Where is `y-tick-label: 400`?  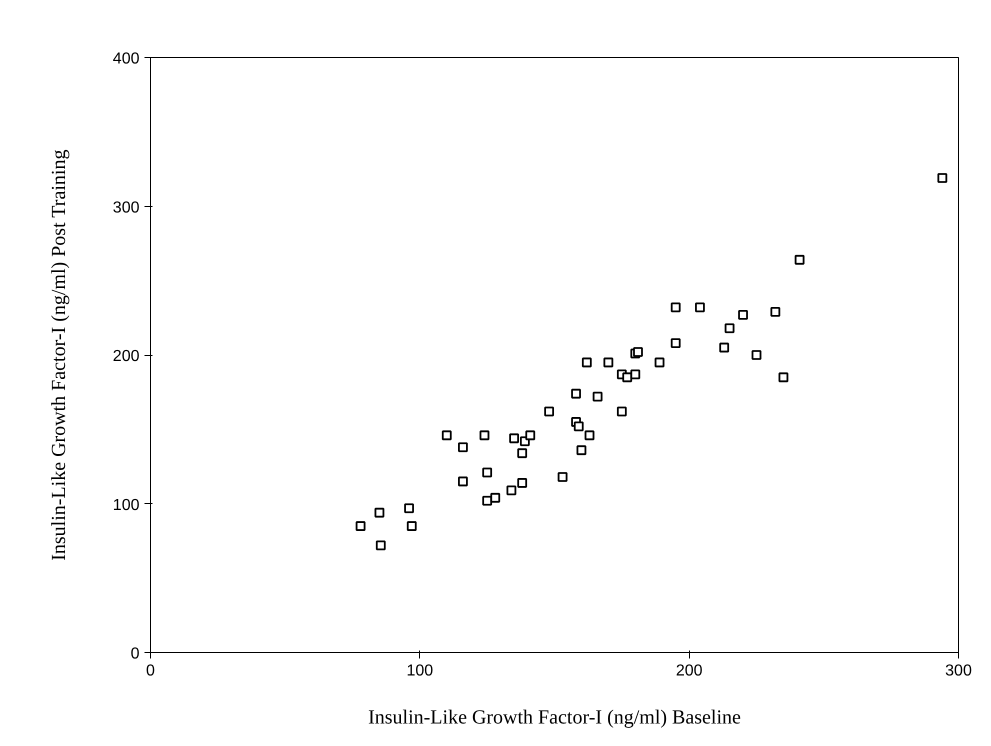 y-tick-label: 400 is located at coordinates (126, 59).